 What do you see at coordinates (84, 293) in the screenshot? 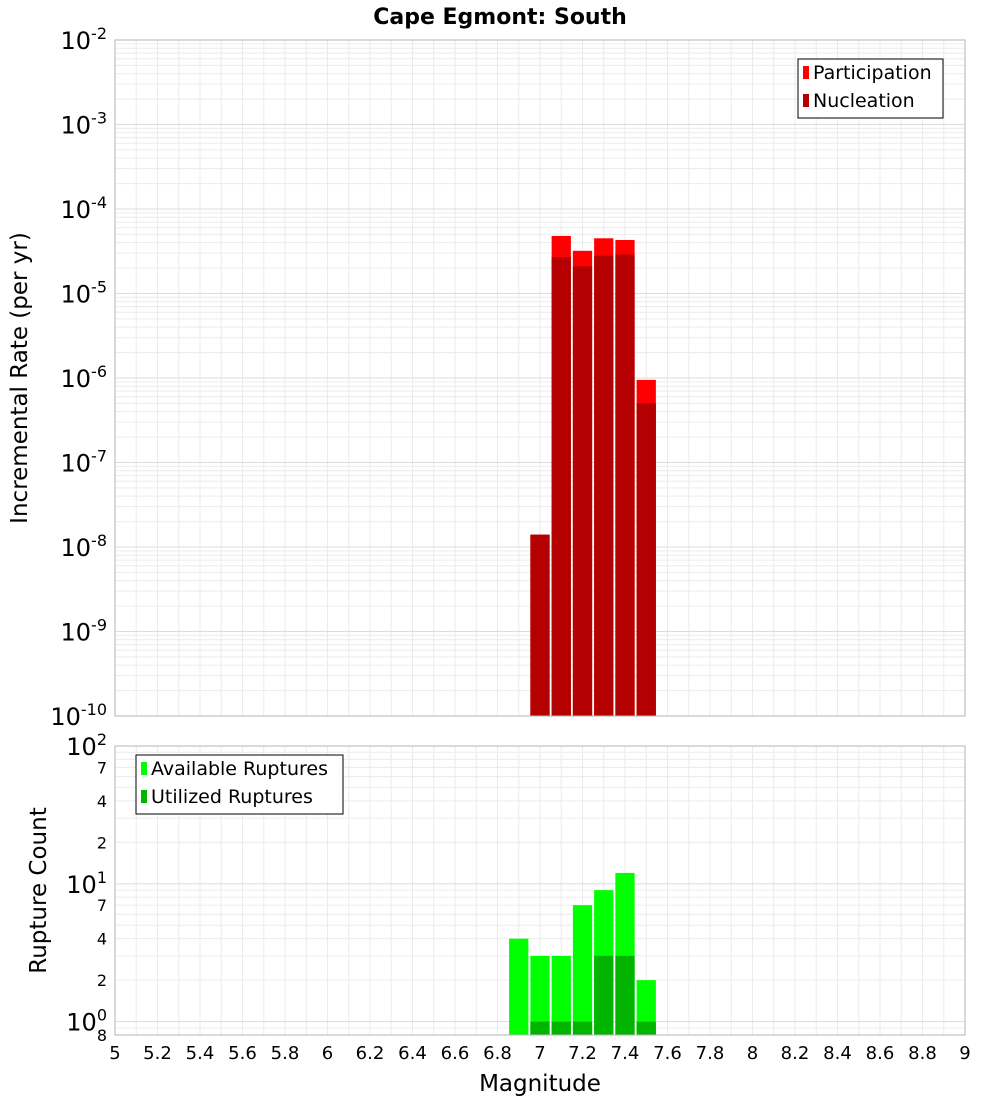
I see `y-tick-label-0-5: 10⁻⁵` at bounding box center [84, 293].